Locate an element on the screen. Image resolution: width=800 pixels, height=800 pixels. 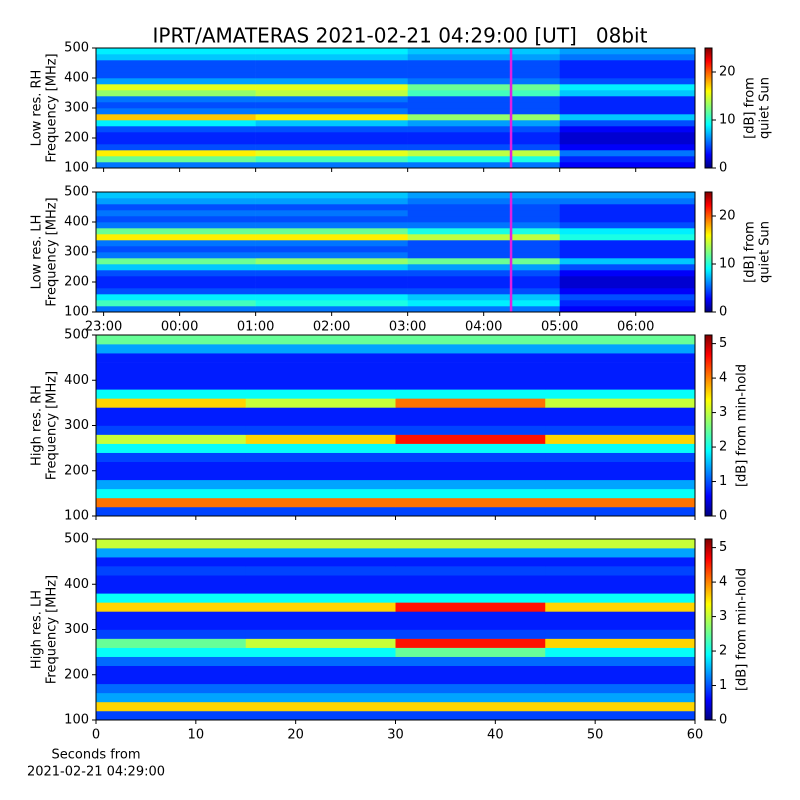
colorbar is located at coordinates (708, 252).